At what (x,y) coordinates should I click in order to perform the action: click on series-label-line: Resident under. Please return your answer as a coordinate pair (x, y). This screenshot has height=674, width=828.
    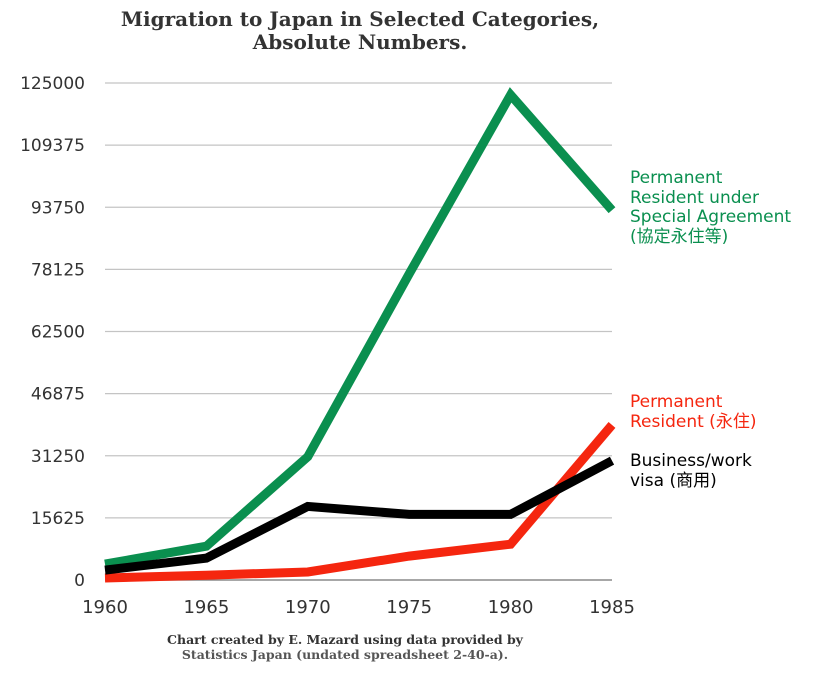
    Looking at the image, I should click on (694, 197).